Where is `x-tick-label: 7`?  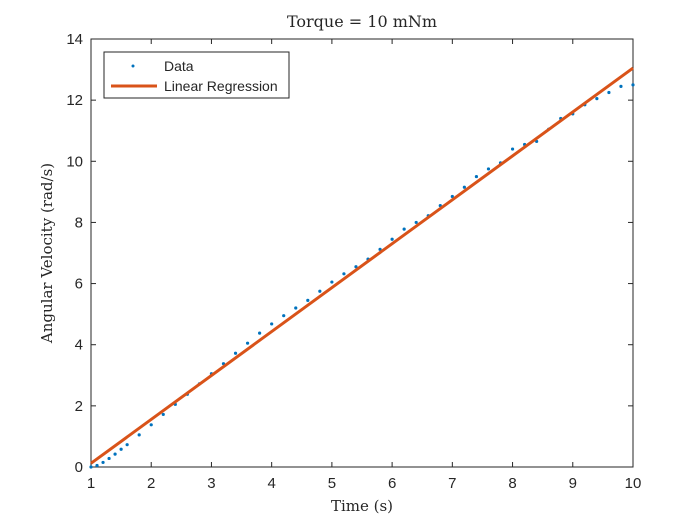 x-tick-label: 7 is located at coordinates (452, 483).